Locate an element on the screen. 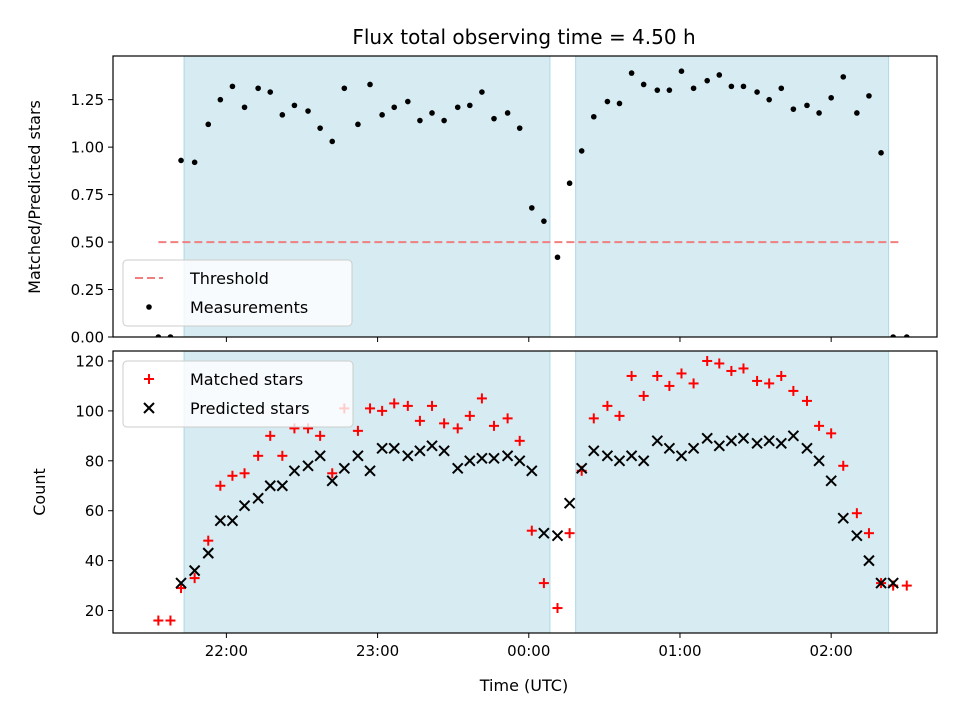 The image size is (960, 720). x-tick-label: 23:00 is located at coordinates (377, 651).